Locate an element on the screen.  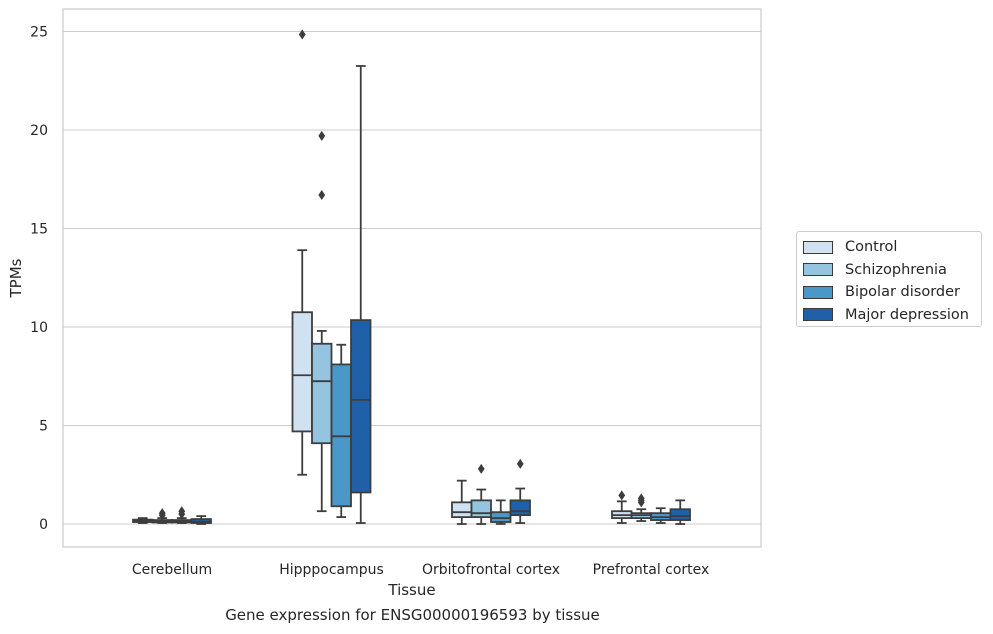
legend-item: Schizophrenia is located at coordinates (892, 270).